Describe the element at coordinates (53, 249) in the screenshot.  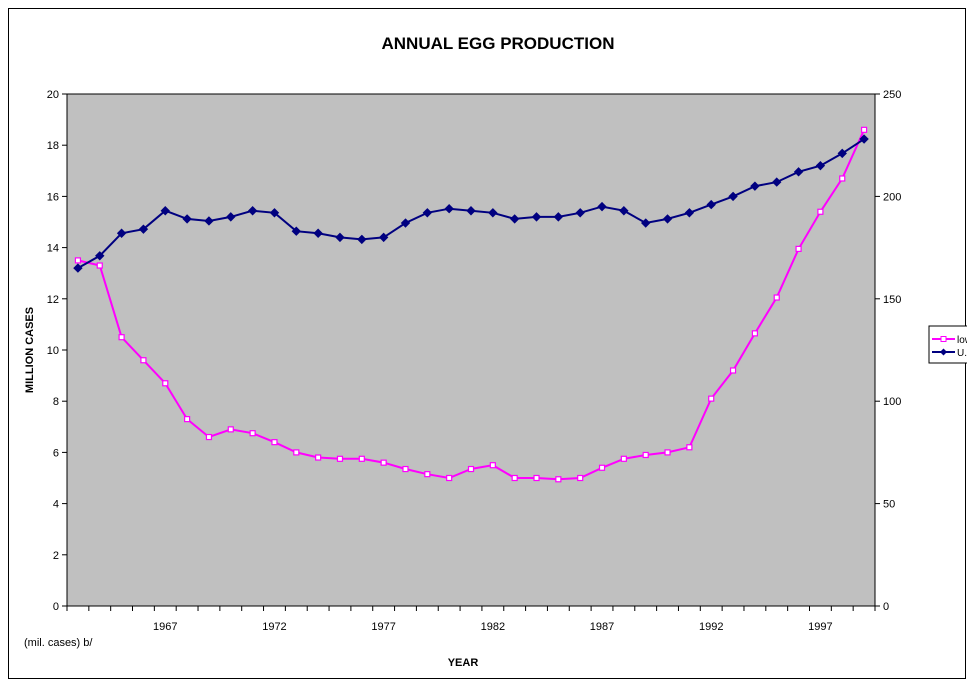
I see `left-tick-label: 14` at that location.